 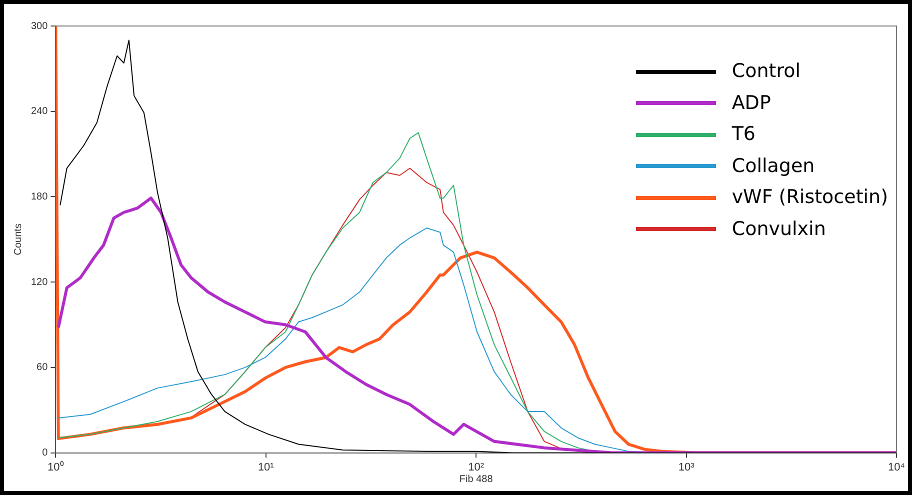 What do you see at coordinates (56, 467) in the screenshot?
I see `x-tick-label: 10⁰` at bounding box center [56, 467].